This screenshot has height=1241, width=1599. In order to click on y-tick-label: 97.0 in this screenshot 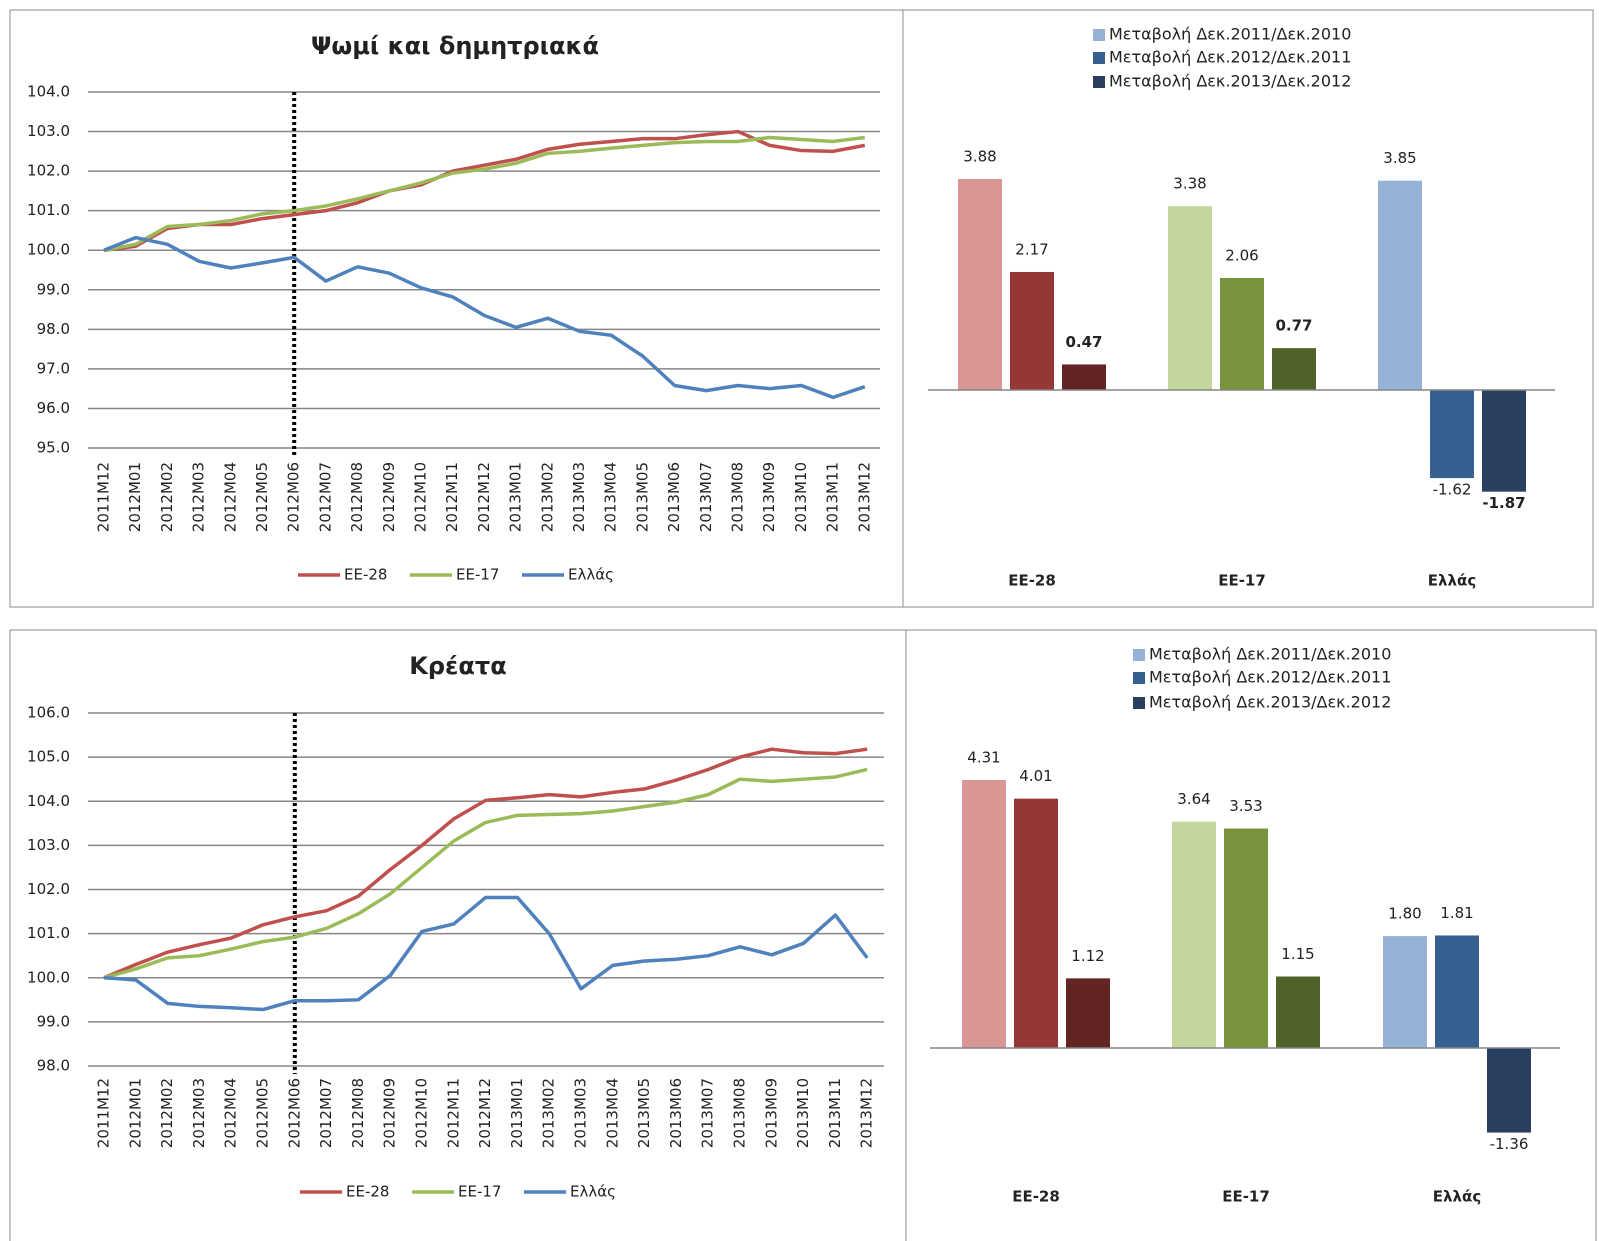, I will do `click(53, 368)`.